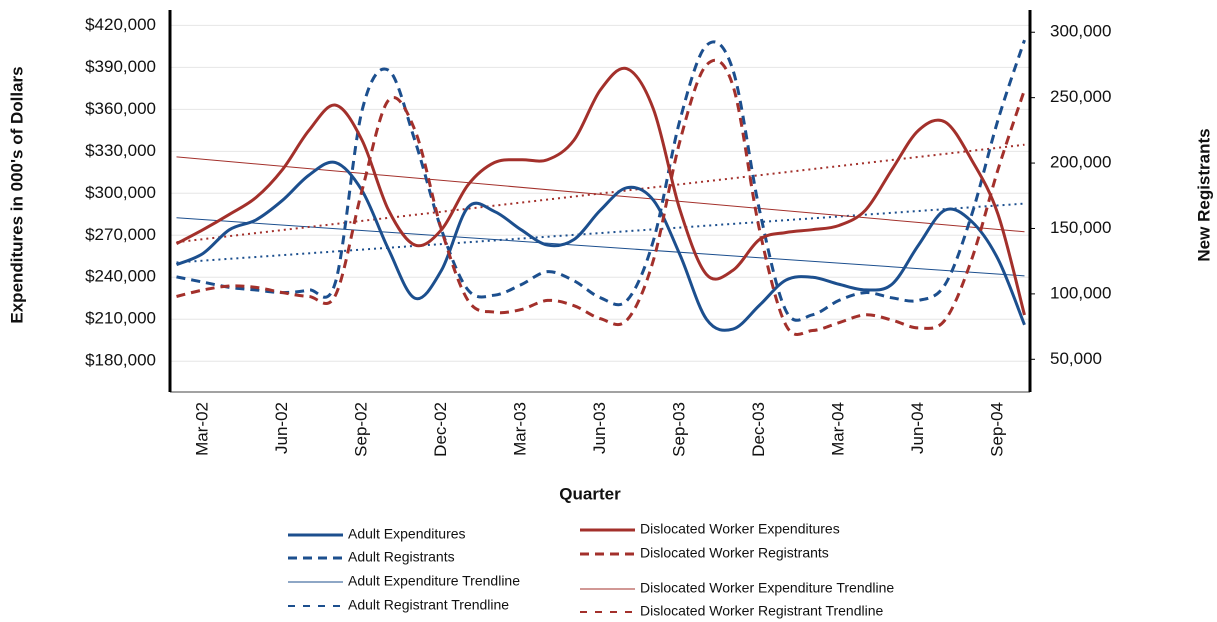 The width and height of the screenshot is (1217, 622). Describe the element at coordinates (1076, 358) in the screenshot. I see `y2-tick-label: 50,000` at that location.